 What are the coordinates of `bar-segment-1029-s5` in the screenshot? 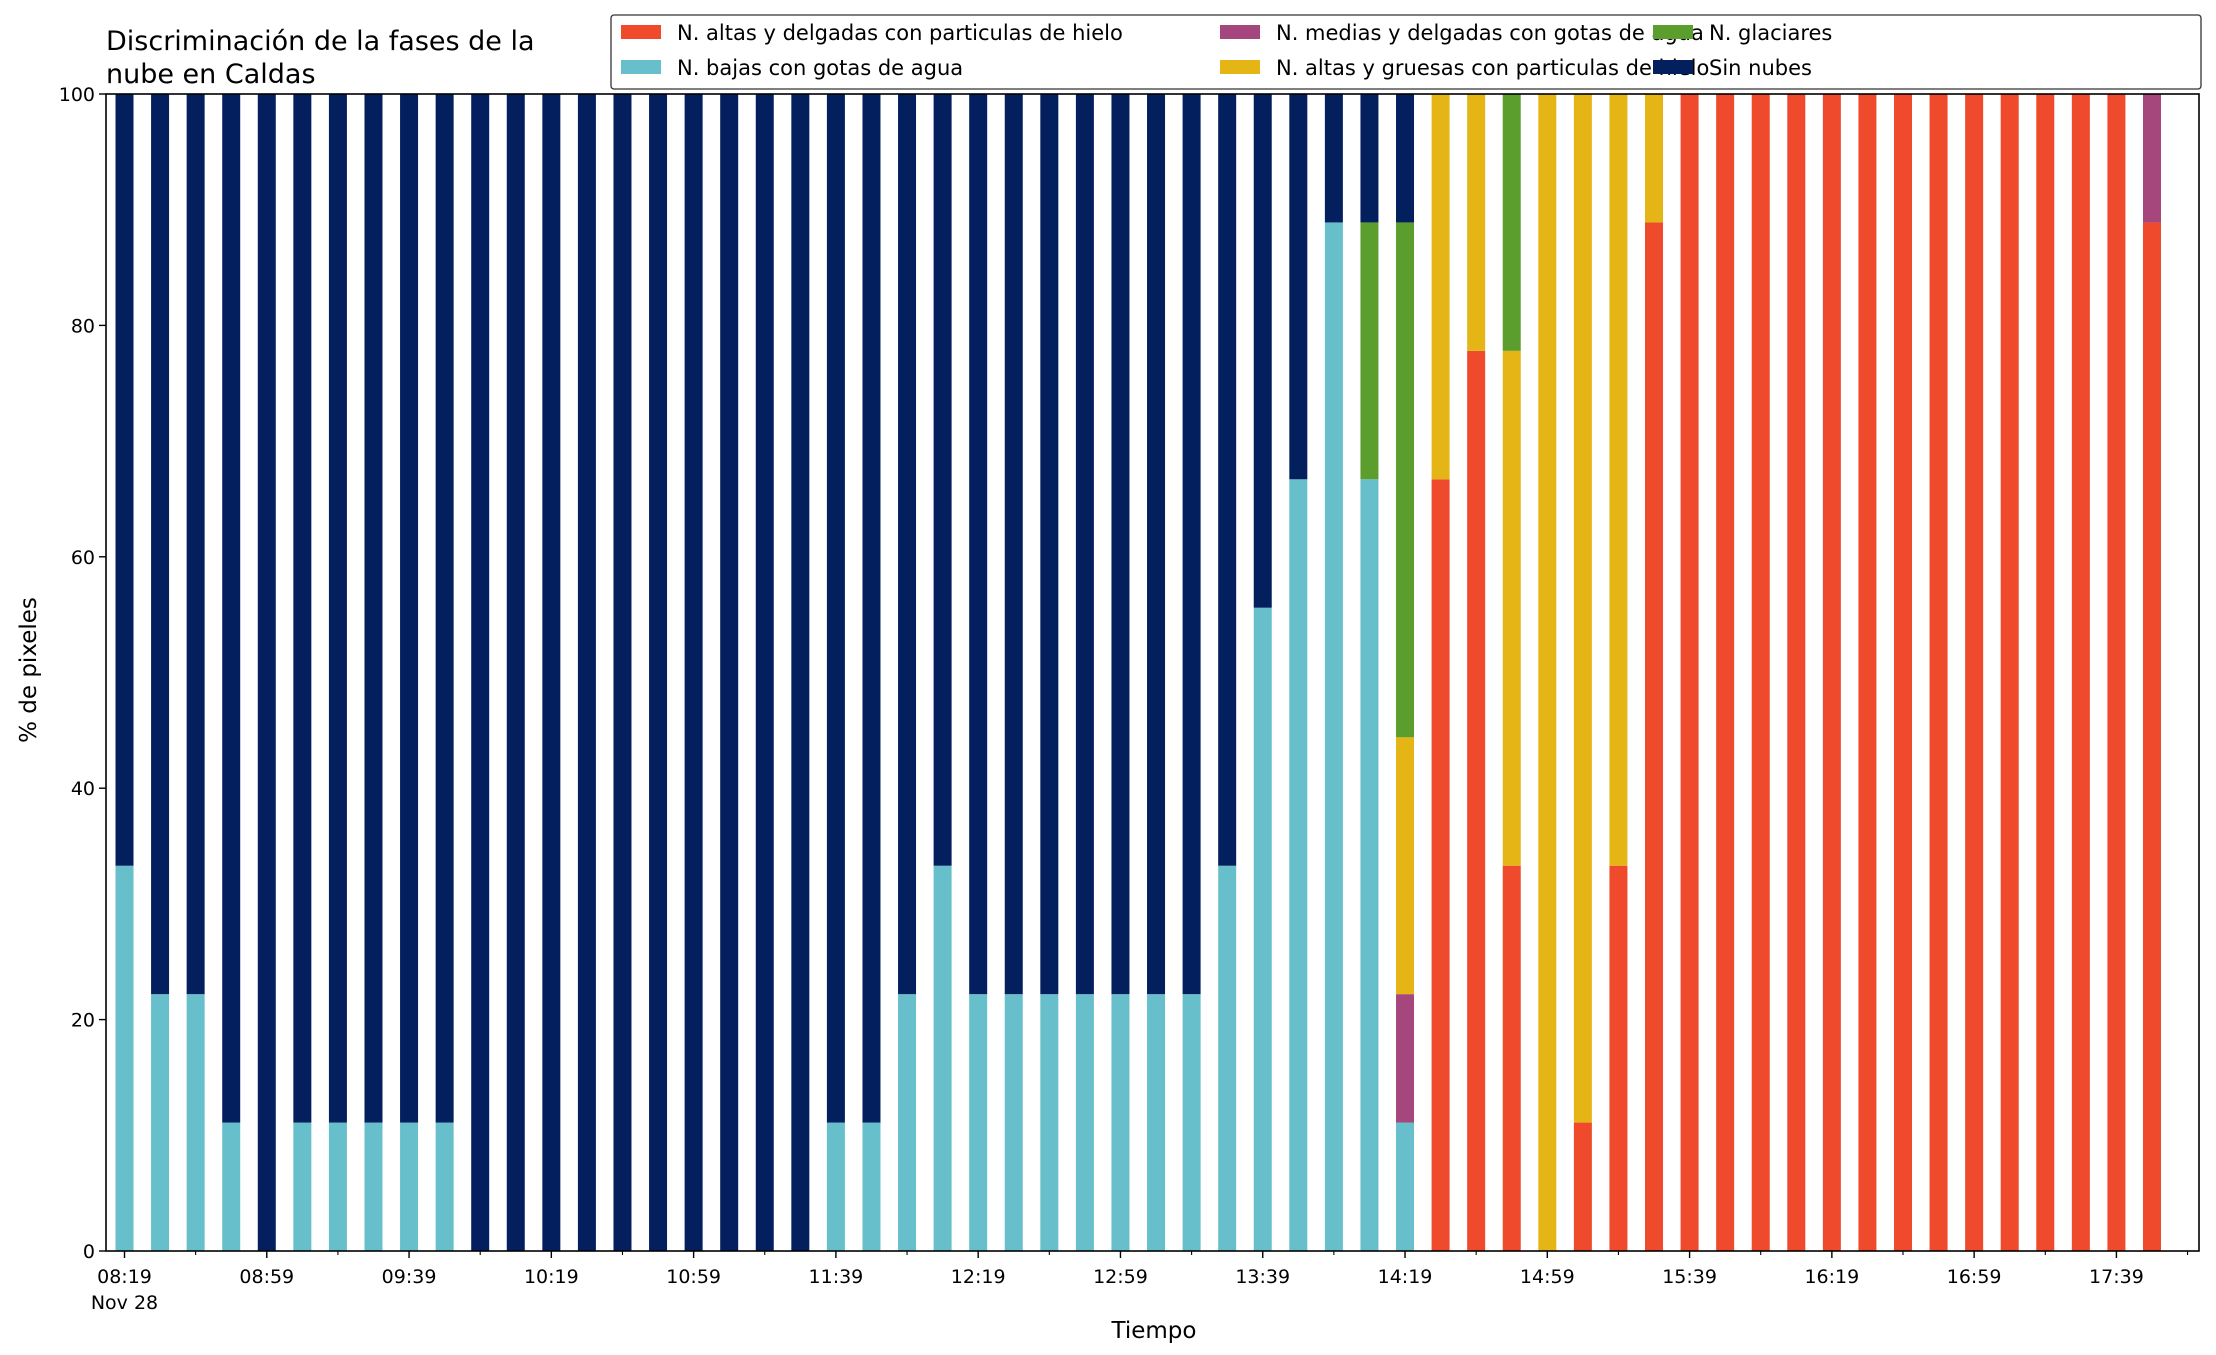 It's located at (586, 672).